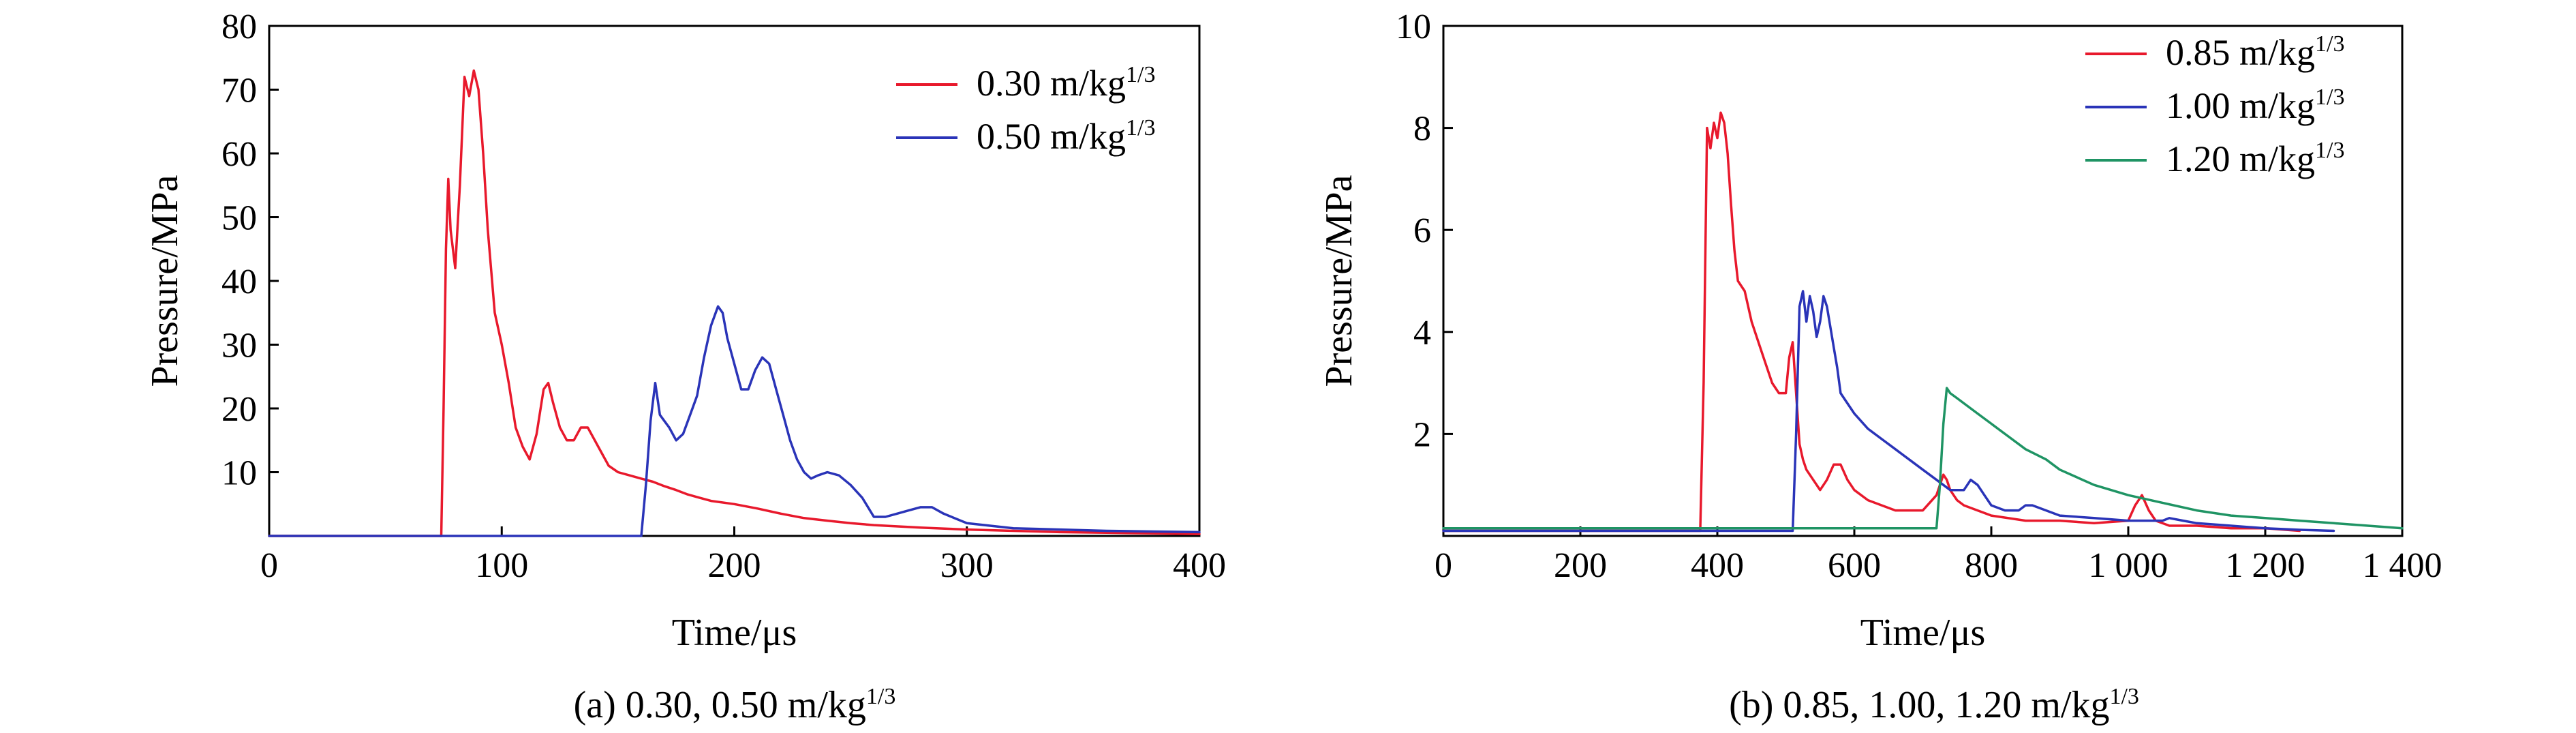 This screenshot has height=733, width=2576. What do you see at coordinates (239, 91) in the screenshot?
I see `y-tick-label: 70` at bounding box center [239, 91].